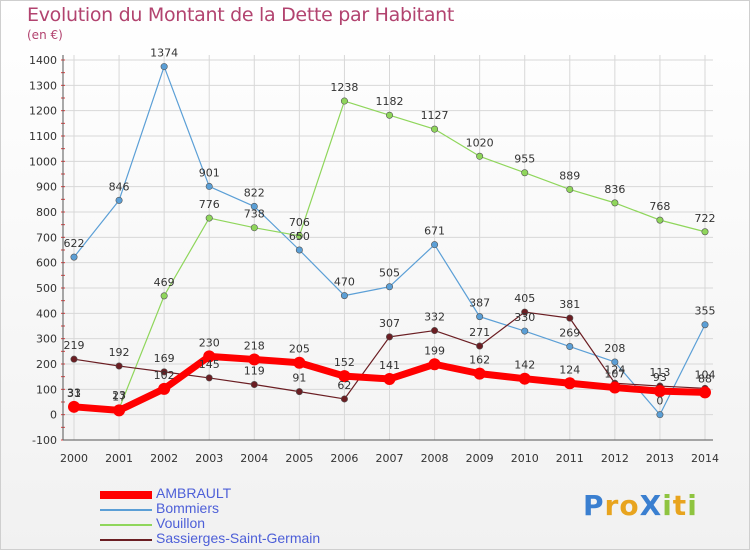  Describe the element at coordinates (705, 458) in the screenshot. I see `x-tick-label: 2014` at that location.